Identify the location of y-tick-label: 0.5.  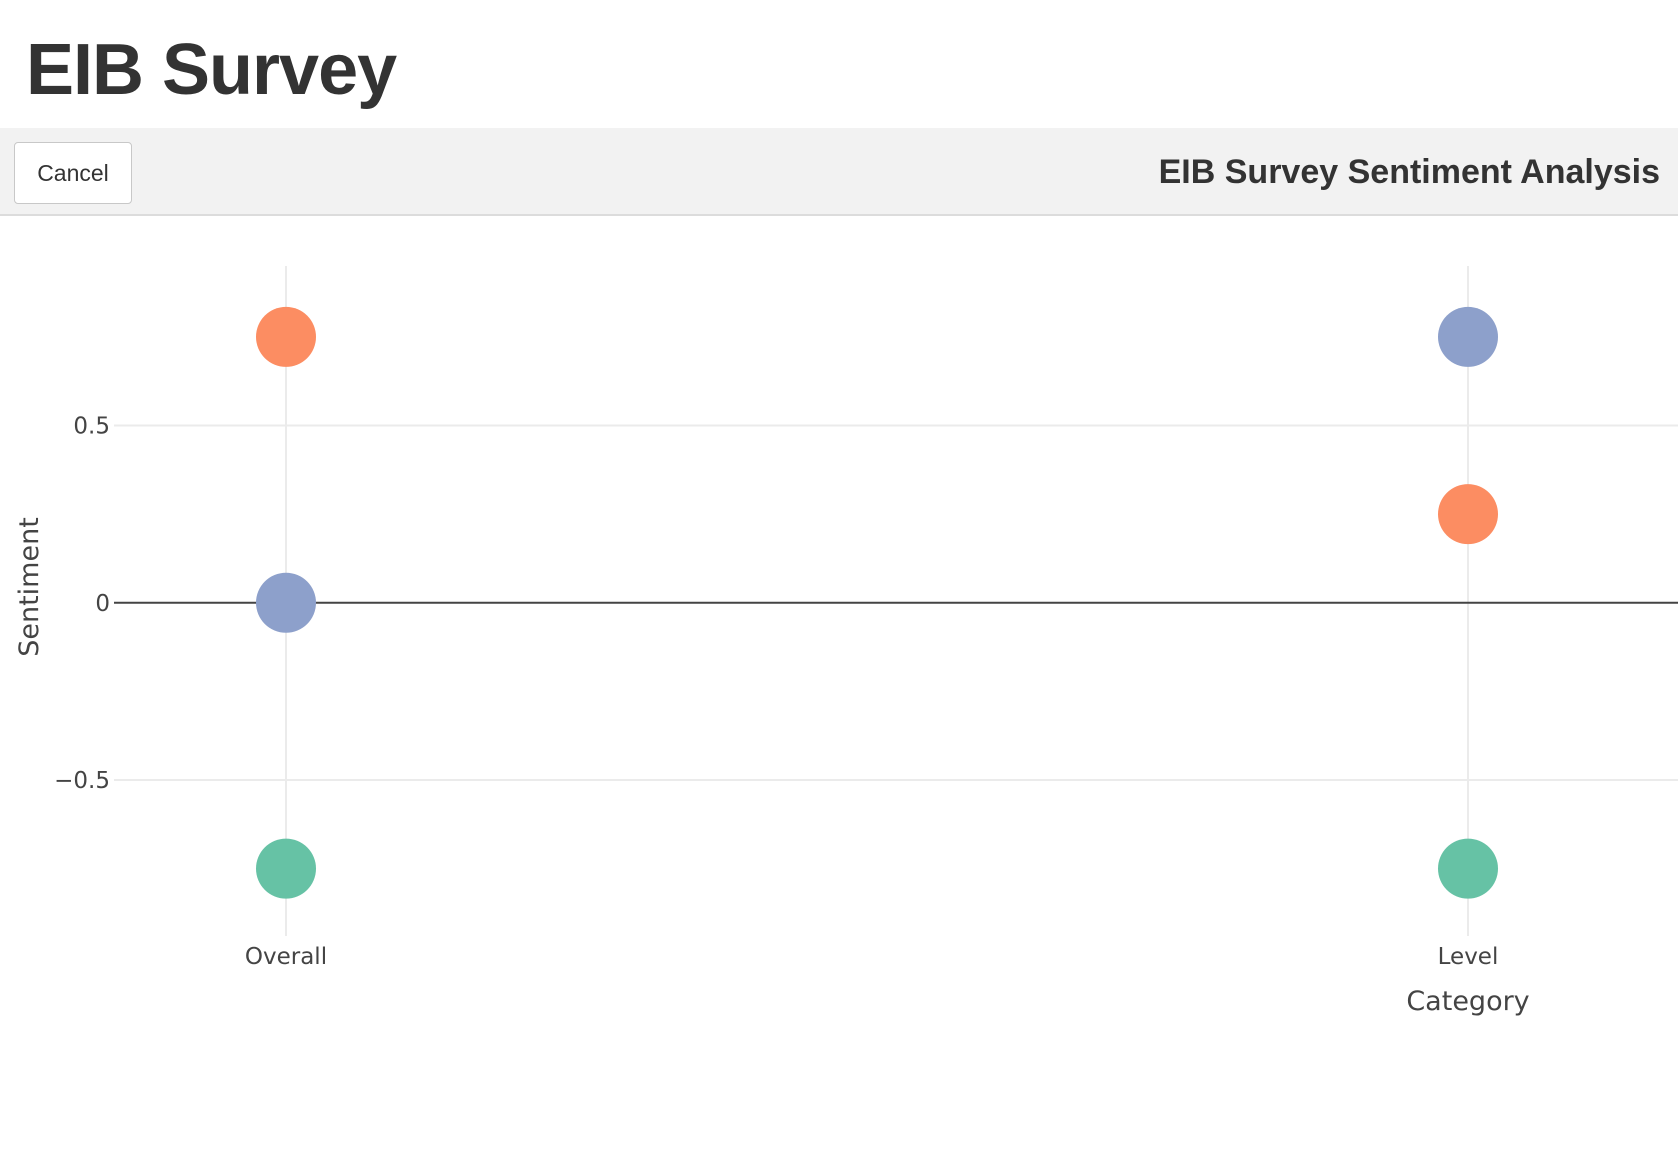
(91, 427).